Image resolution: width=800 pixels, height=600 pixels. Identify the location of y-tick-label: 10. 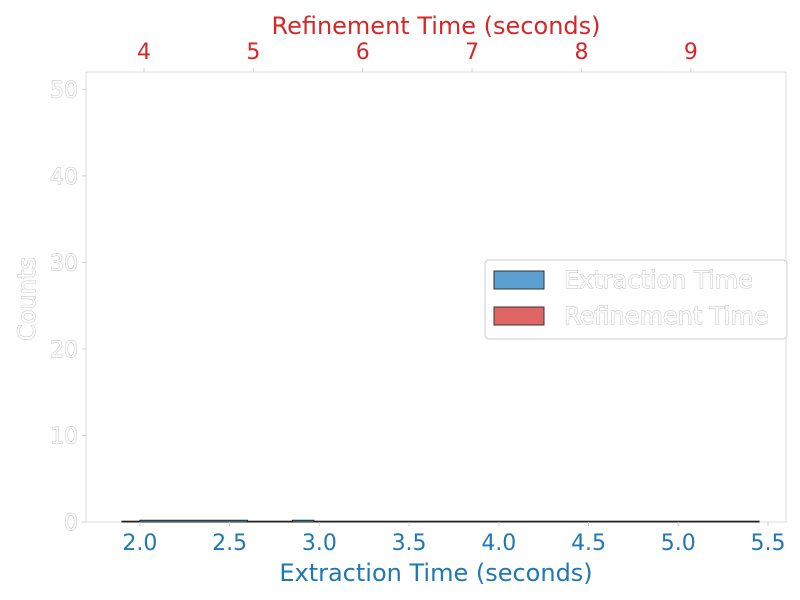
(64, 436).